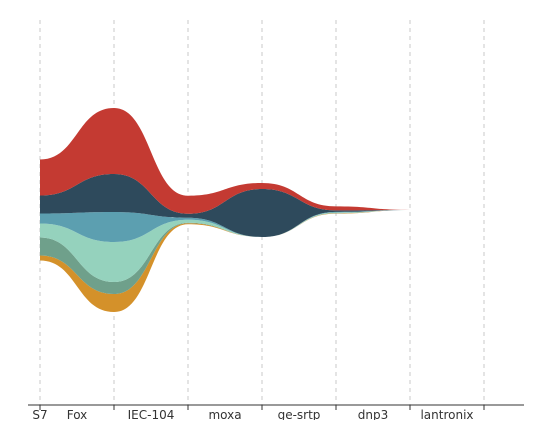 The width and height of the screenshot is (550, 424). I want to click on x-tick-label-moxa: moxa, so click(224, 414).